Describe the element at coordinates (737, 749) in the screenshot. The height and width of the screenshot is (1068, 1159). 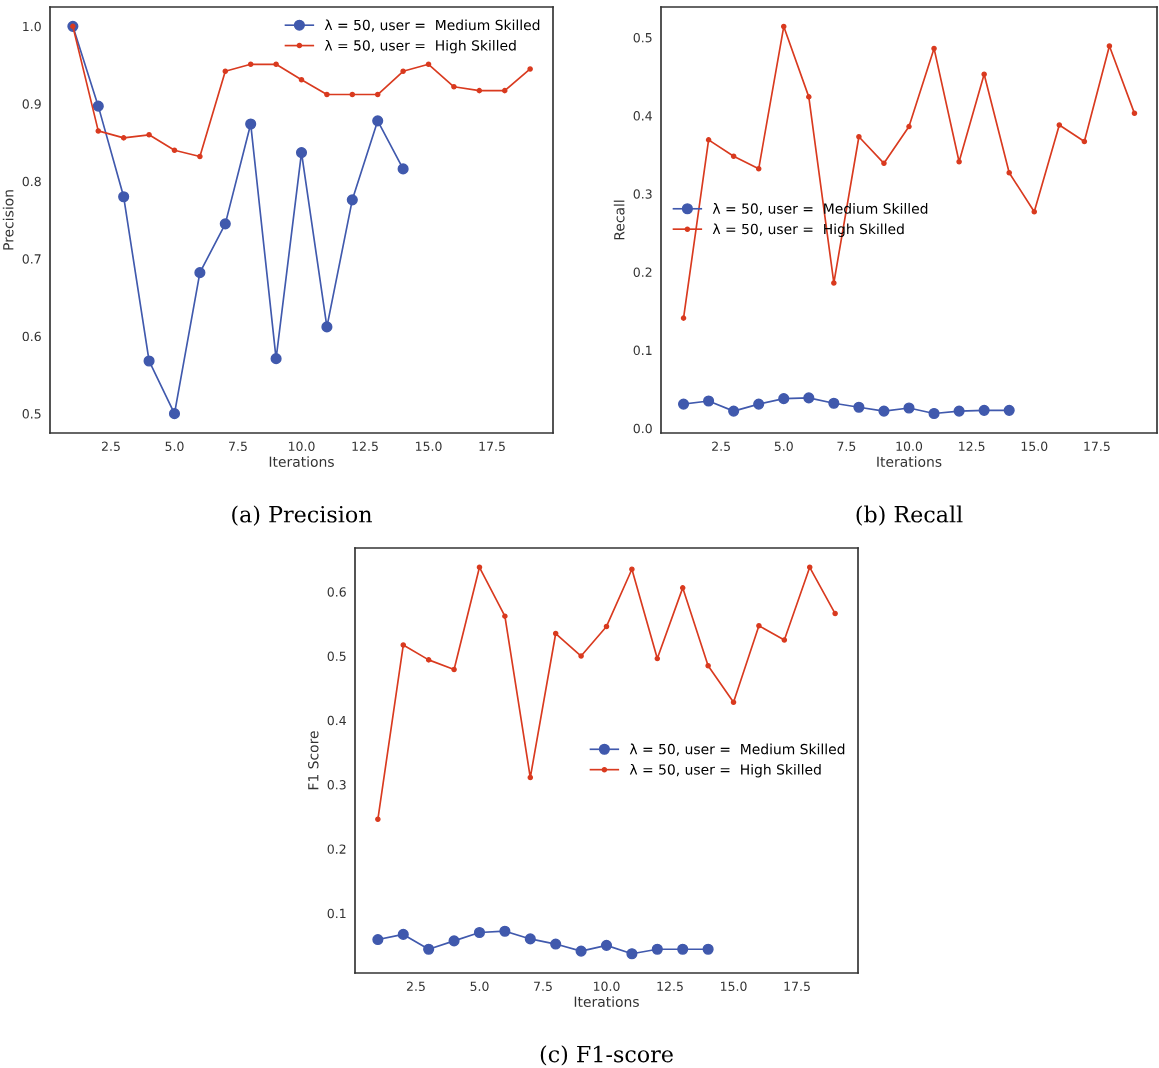
I see `legend-label: λ = 50, user = Medium Skilled` at that location.